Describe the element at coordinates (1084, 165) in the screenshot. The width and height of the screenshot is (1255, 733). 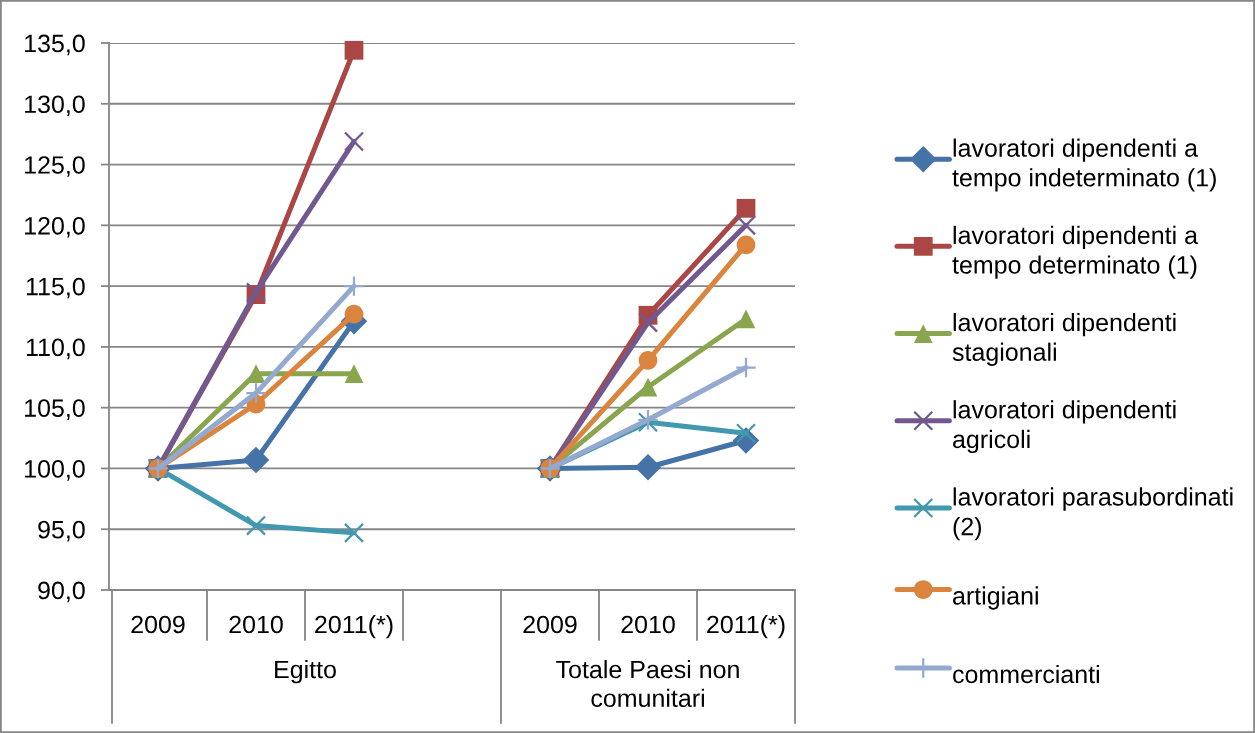
I see `legend-label: lavoratori dipendenti a tempo indeterminato (1)` at that location.